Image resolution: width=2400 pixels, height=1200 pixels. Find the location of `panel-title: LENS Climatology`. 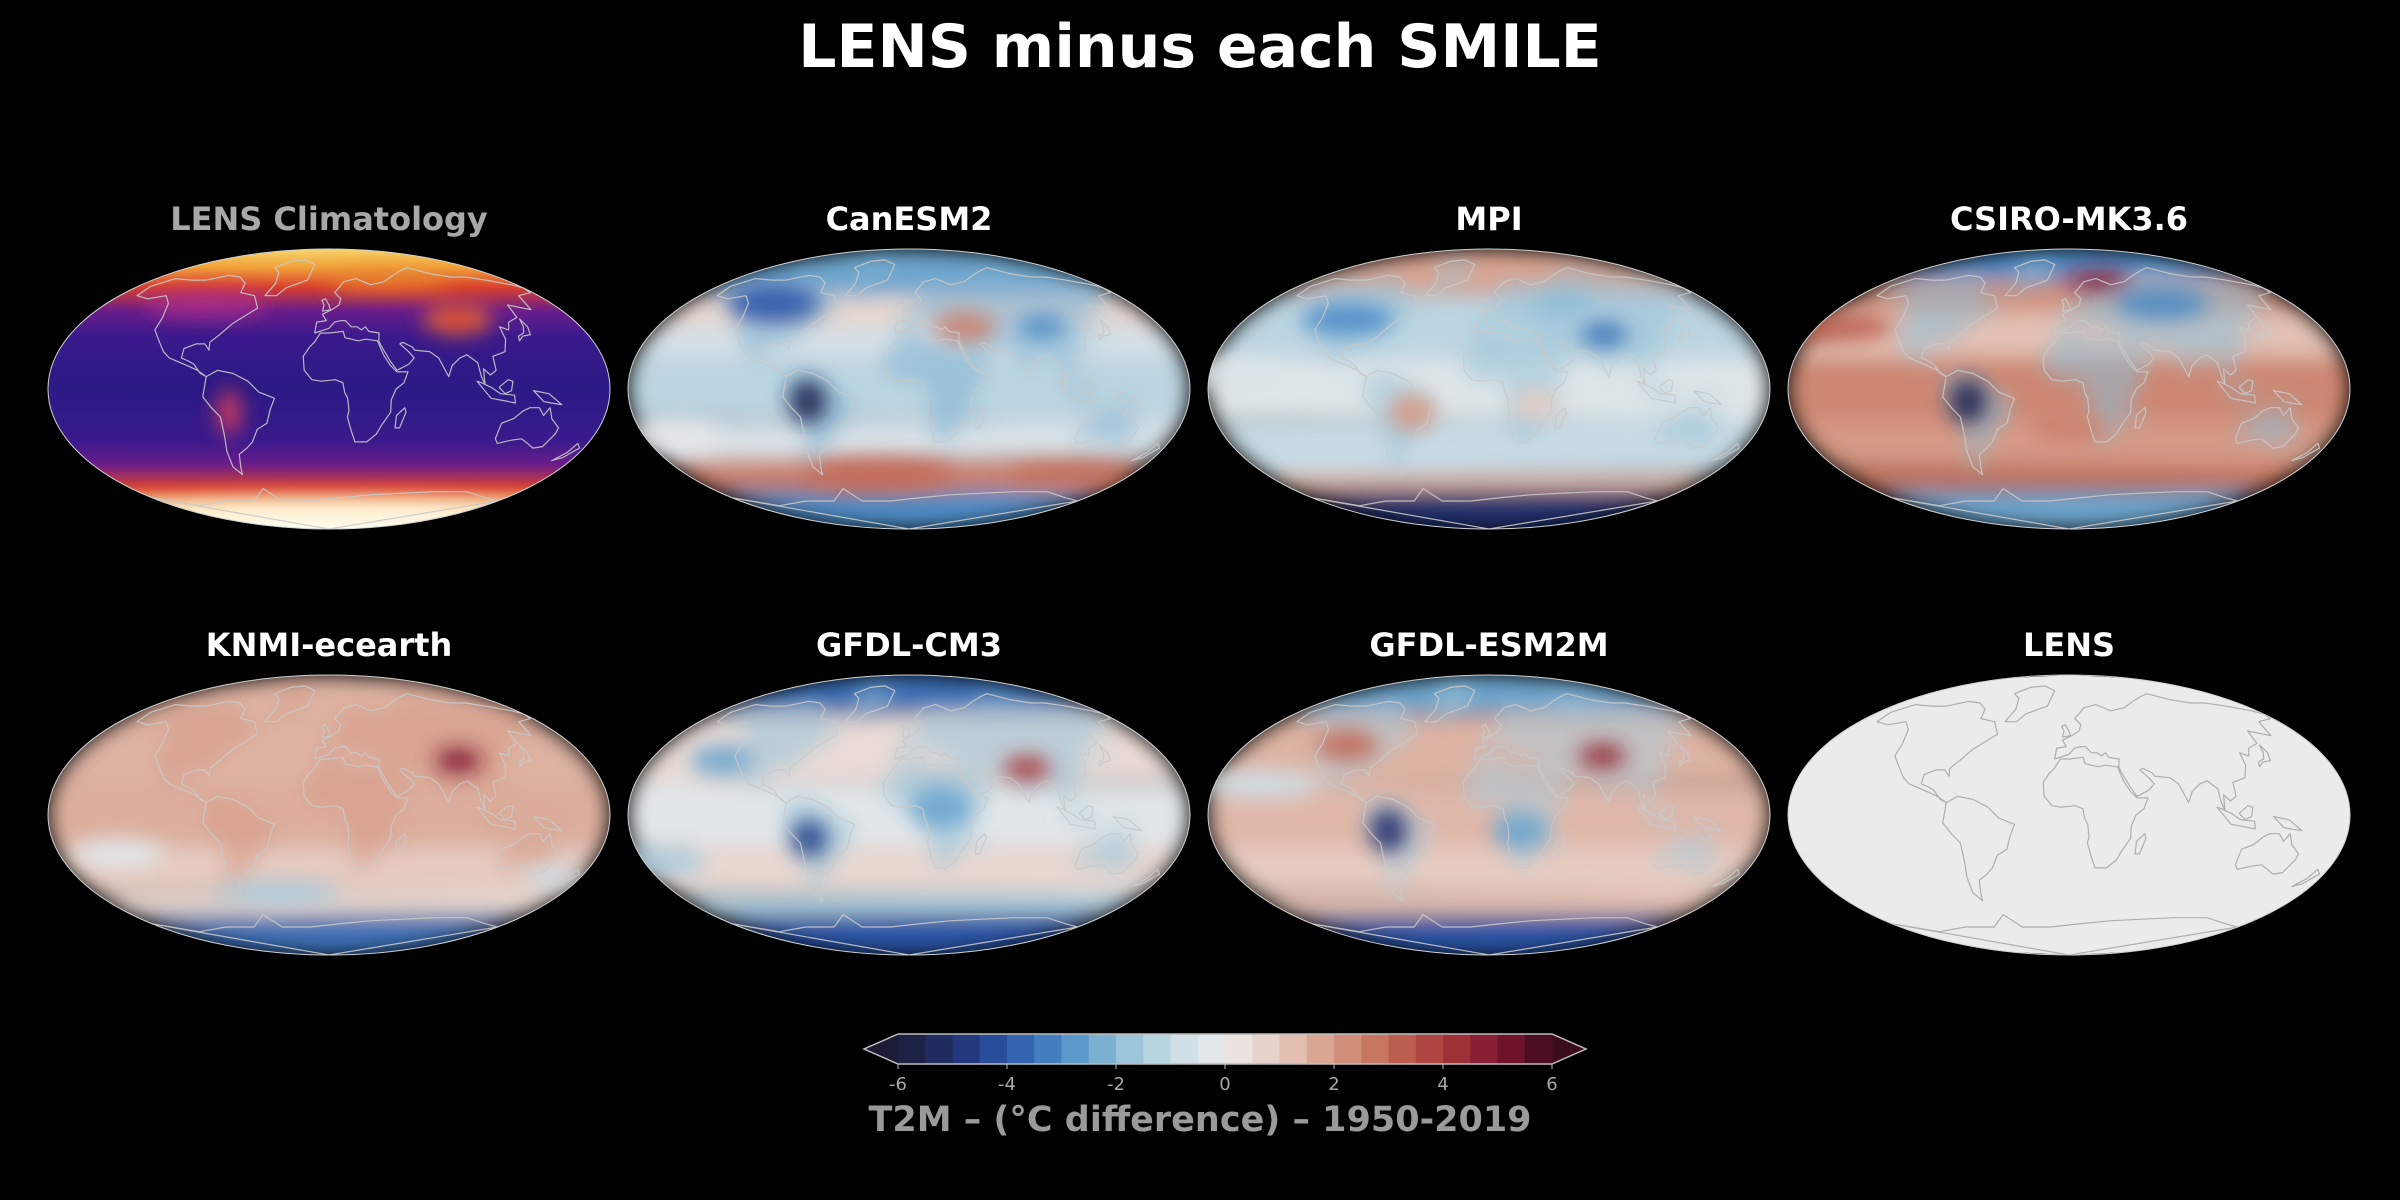

panel-title: LENS Climatology is located at coordinates (329, 219).